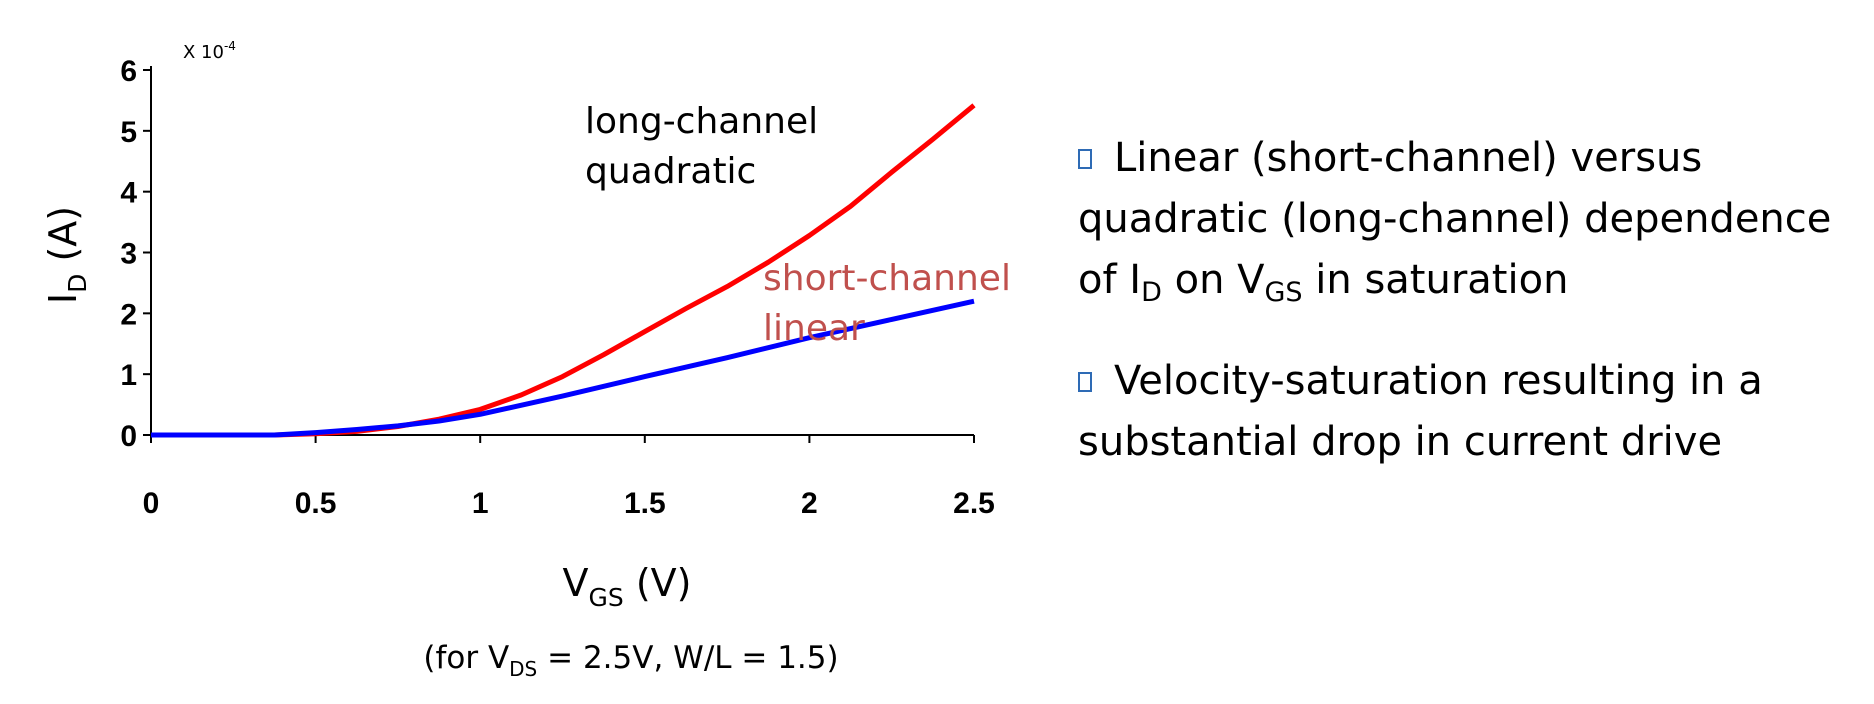  What do you see at coordinates (128, 254) in the screenshot?
I see `y-tick-label: 3` at bounding box center [128, 254].